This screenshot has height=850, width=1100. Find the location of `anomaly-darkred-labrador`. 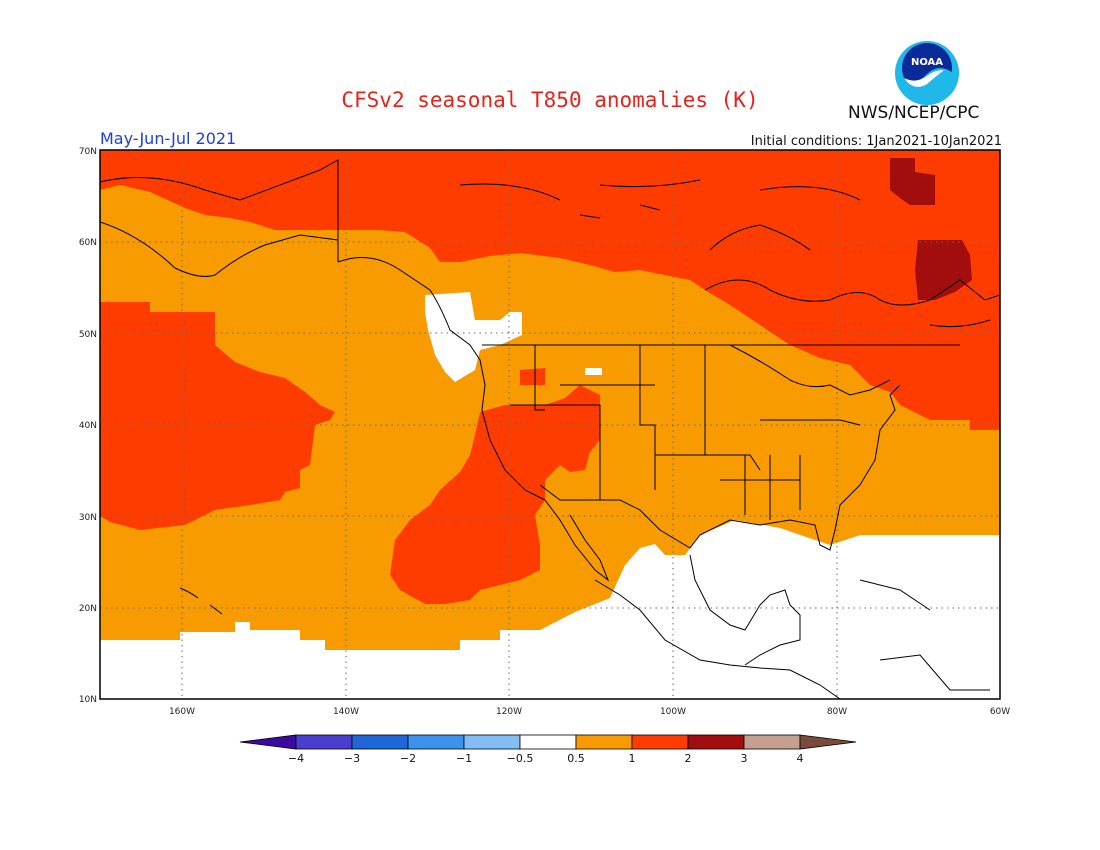

anomaly-darkred-labrador is located at coordinates (943, 270).